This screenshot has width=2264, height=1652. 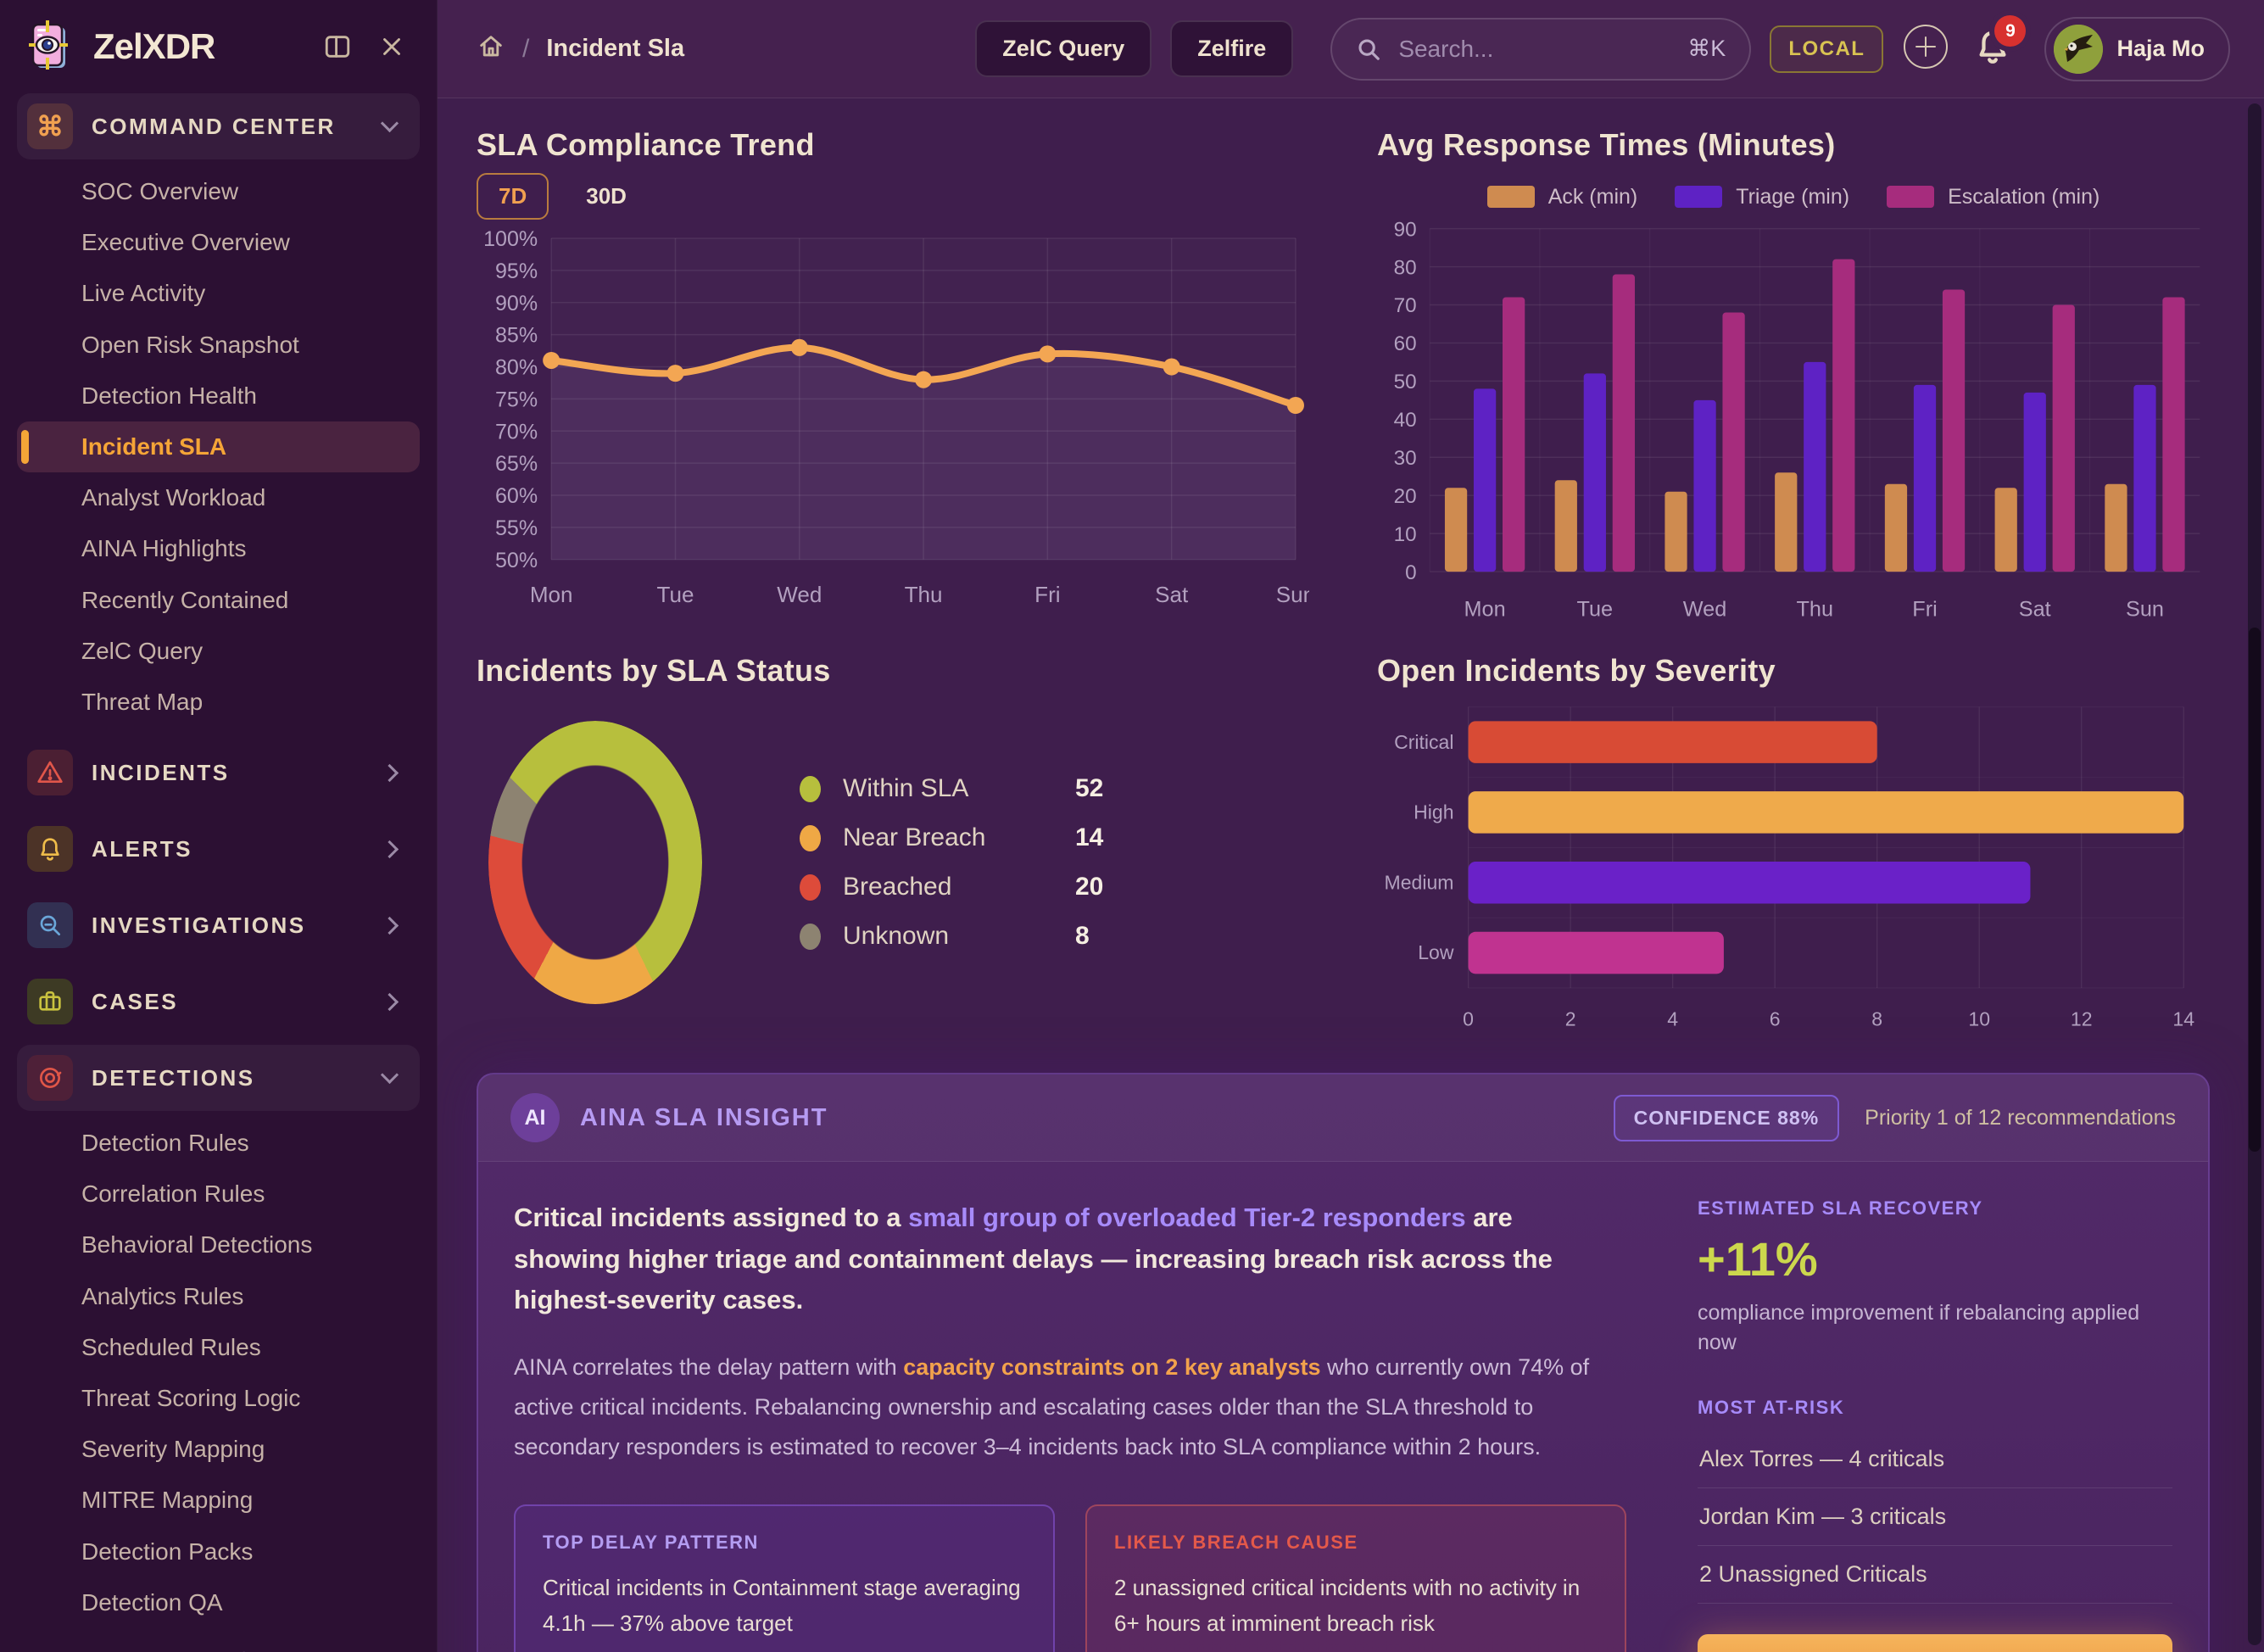 I want to click on sidebar-section-incidents: INCIDENTS, so click(x=218, y=772).